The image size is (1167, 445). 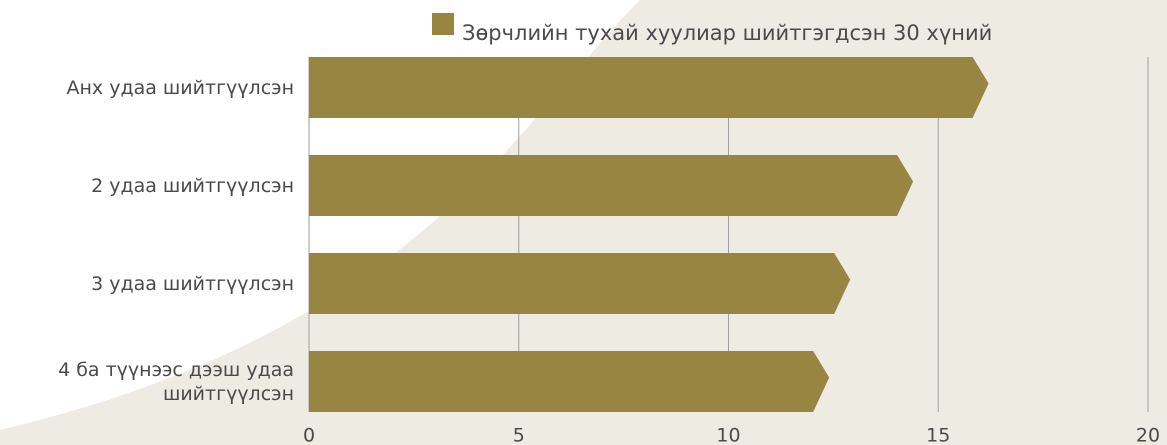 What do you see at coordinates (180, 87) in the screenshot?
I see `y-tick-label: Анх удаа шийтгүүлсэн` at bounding box center [180, 87].